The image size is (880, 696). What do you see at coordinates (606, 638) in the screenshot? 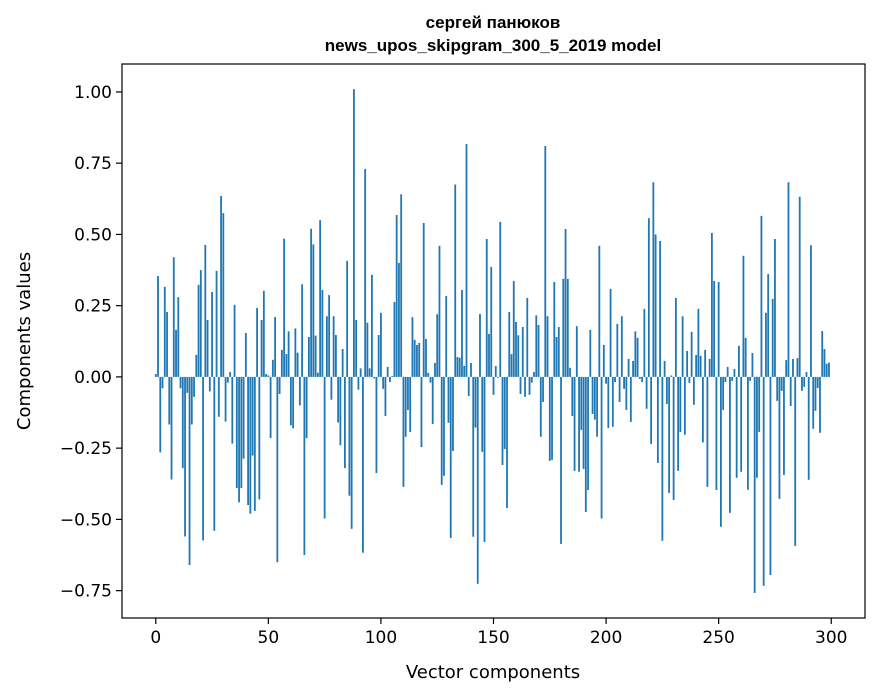
I see `x-tick-label: 200` at bounding box center [606, 638].